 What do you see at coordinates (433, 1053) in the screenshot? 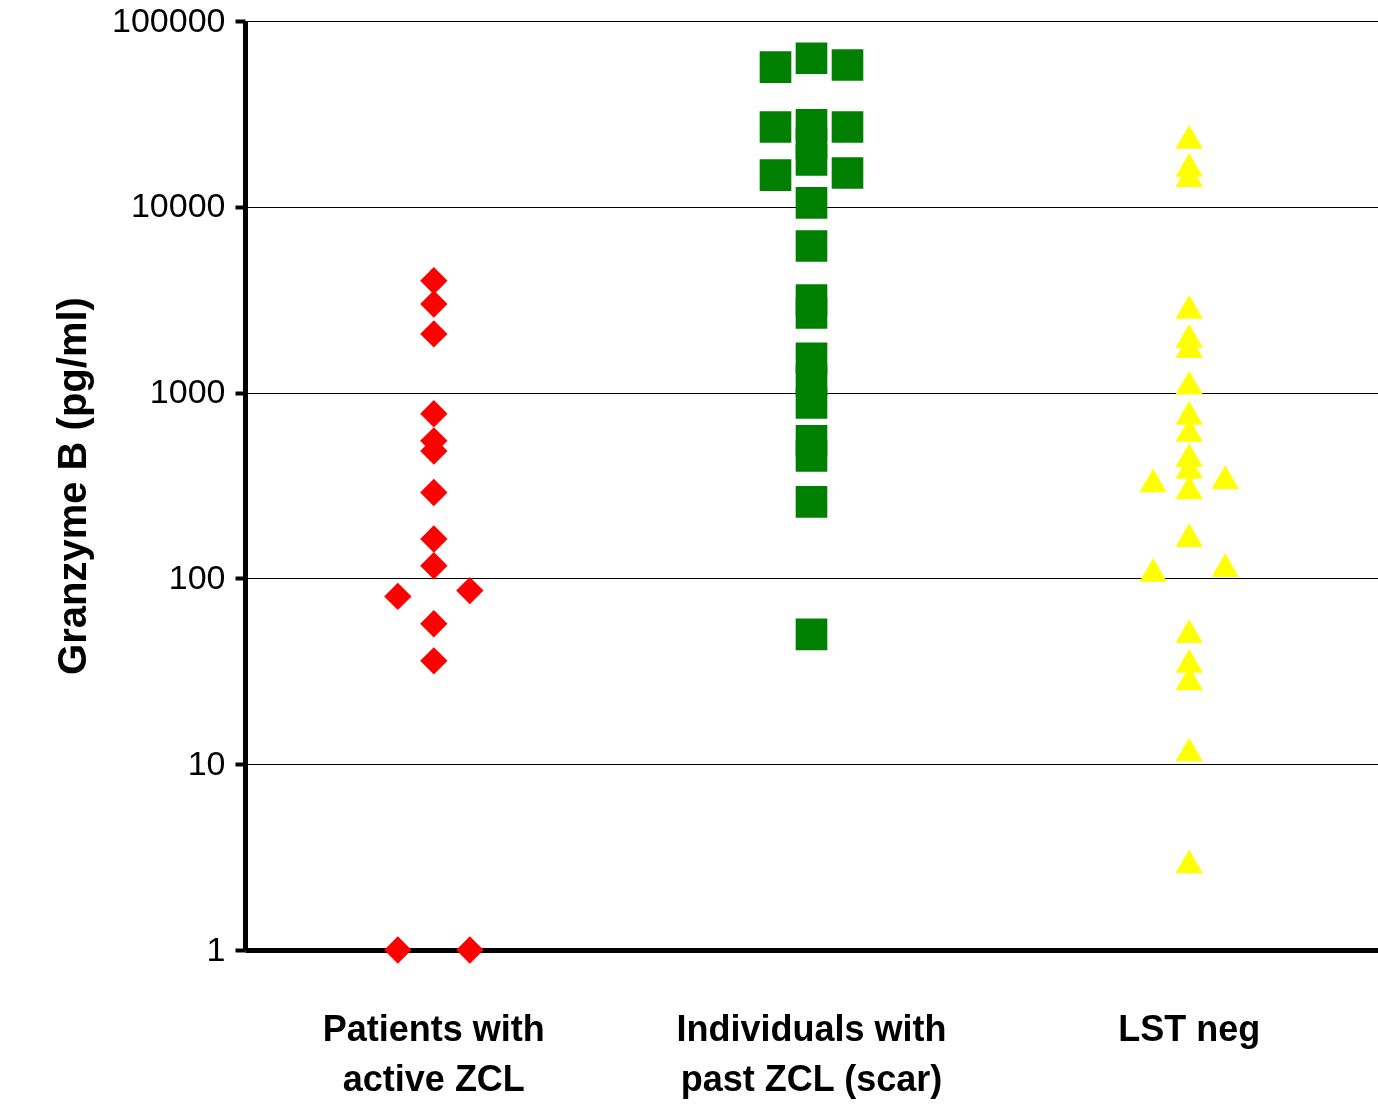
I see `x-tick-label: Patients with active ZCL` at bounding box center [433, 1053].